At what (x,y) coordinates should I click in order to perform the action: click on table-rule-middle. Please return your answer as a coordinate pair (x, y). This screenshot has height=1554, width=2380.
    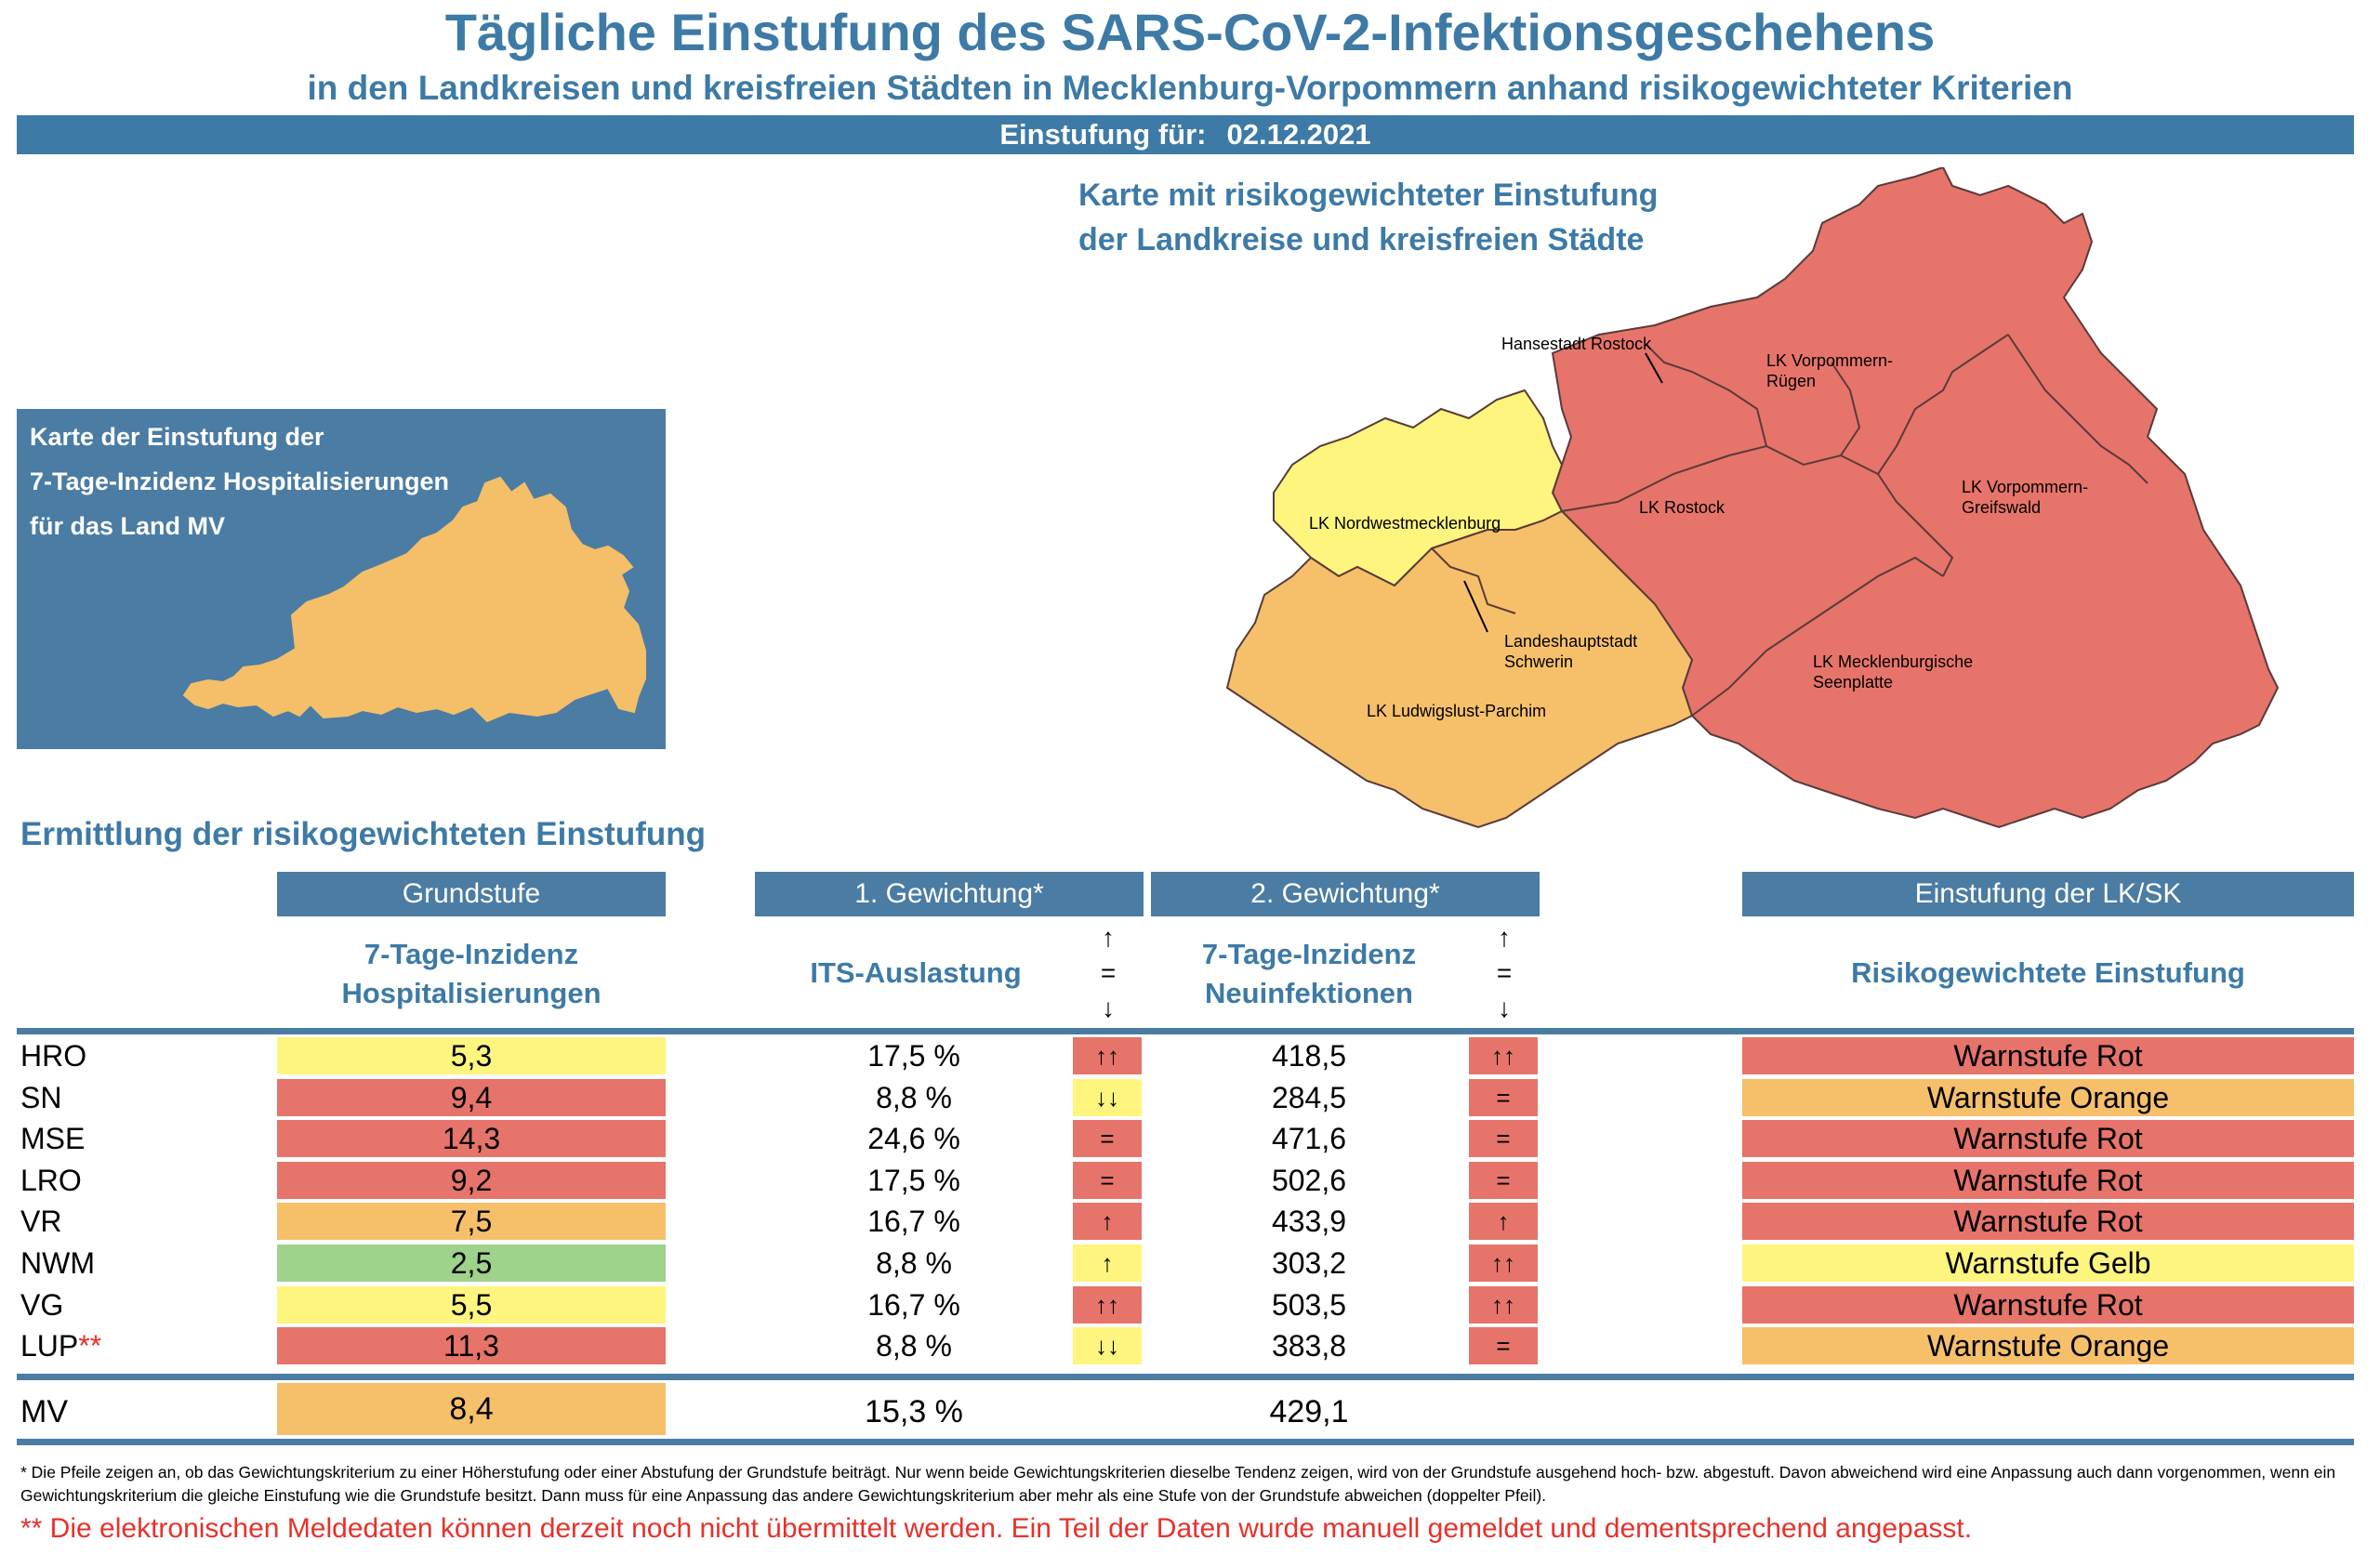
    Looking at the image, I should click on (1185, 1377).